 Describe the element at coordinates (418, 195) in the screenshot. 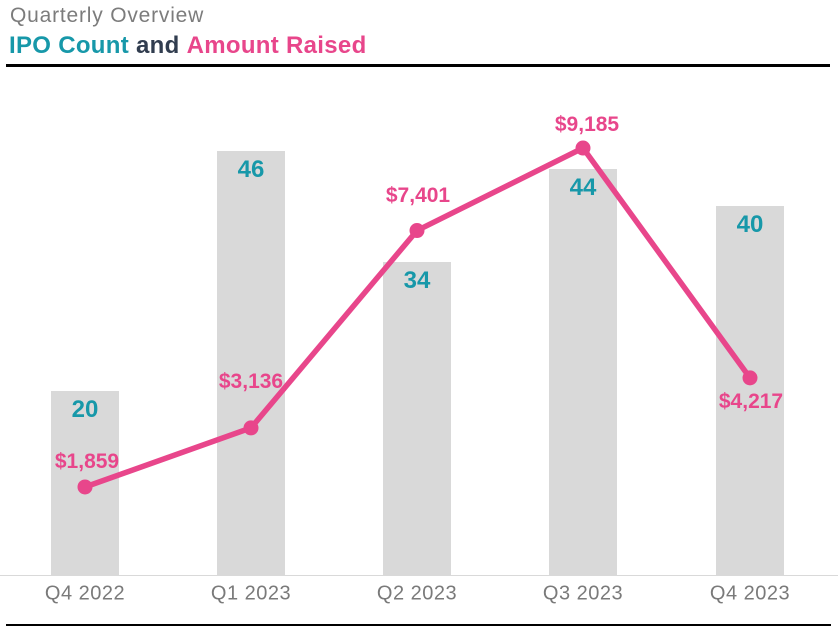

I see `amount-raised-value-label: $7,401` at that location.